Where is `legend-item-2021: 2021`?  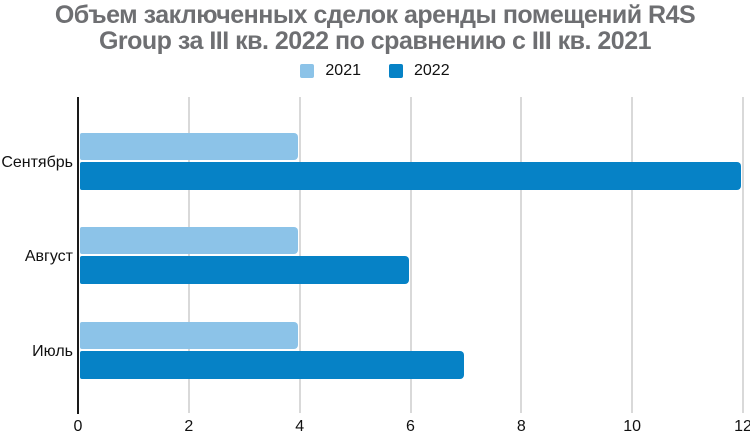 legend-item-2021: 2021 is located at coordinates (330, 71).